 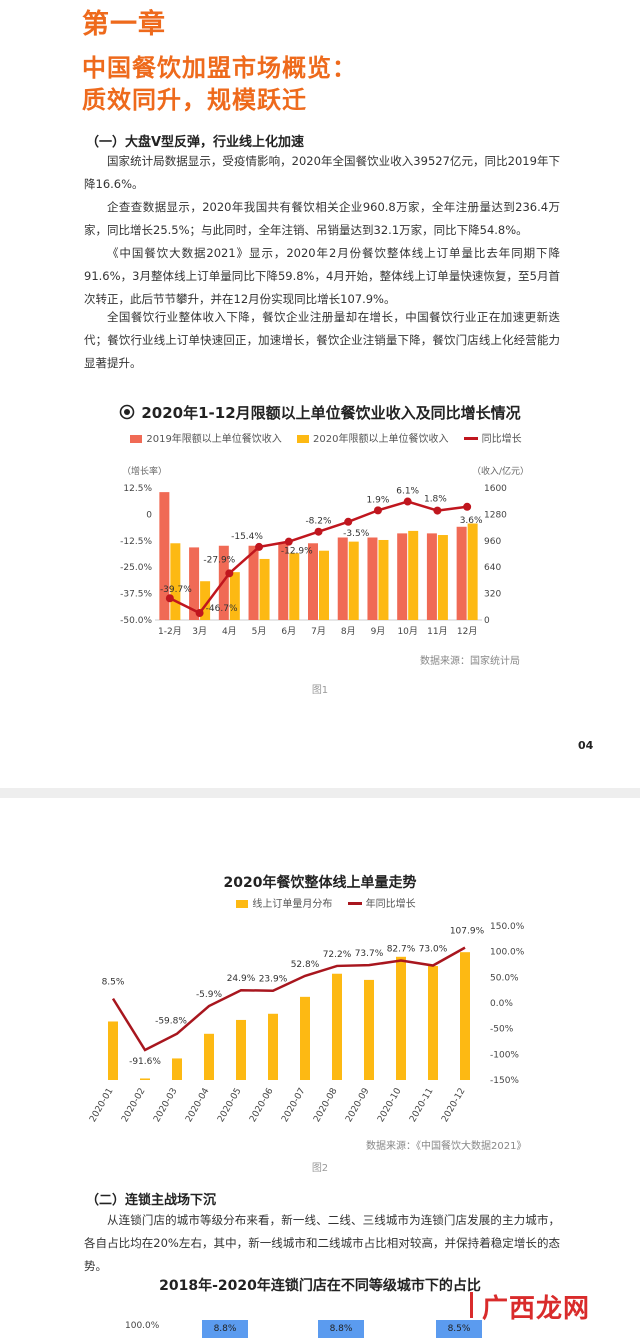 I want to click on chart2-yoy-label: -5.9%, so click(x=209, y=995).